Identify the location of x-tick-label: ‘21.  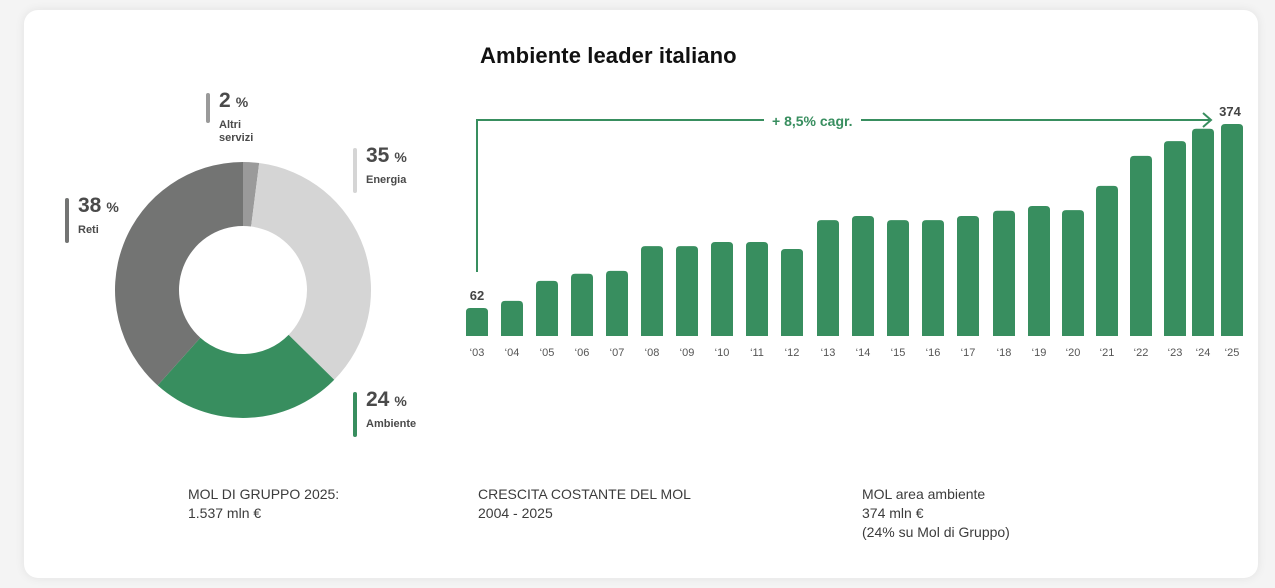
(1107, 353).